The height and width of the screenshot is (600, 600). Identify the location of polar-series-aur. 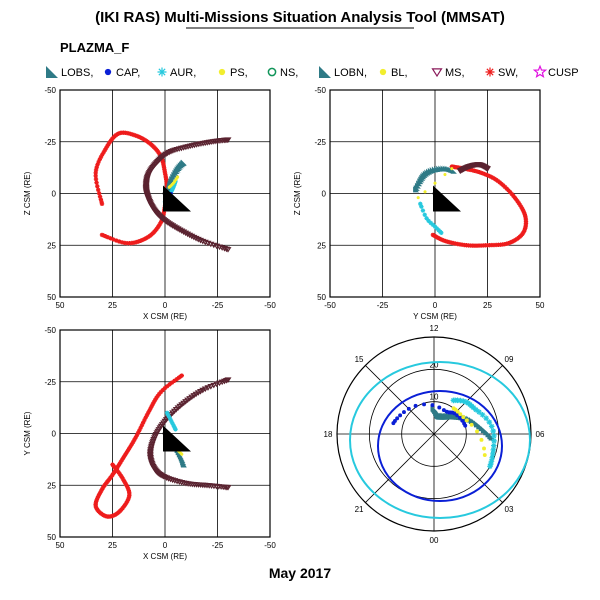
(473, 433).